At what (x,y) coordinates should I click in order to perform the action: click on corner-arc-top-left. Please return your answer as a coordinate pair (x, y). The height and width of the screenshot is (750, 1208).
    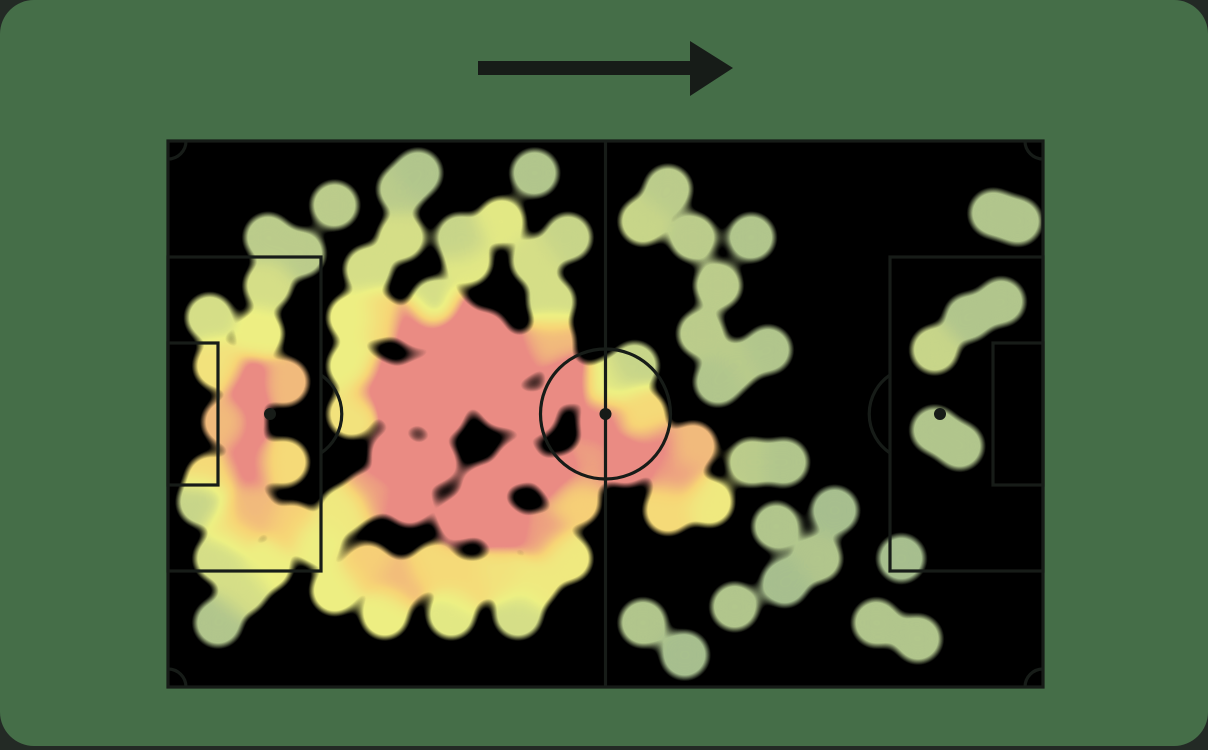
    Looking at the image, I should click on (177, 150).